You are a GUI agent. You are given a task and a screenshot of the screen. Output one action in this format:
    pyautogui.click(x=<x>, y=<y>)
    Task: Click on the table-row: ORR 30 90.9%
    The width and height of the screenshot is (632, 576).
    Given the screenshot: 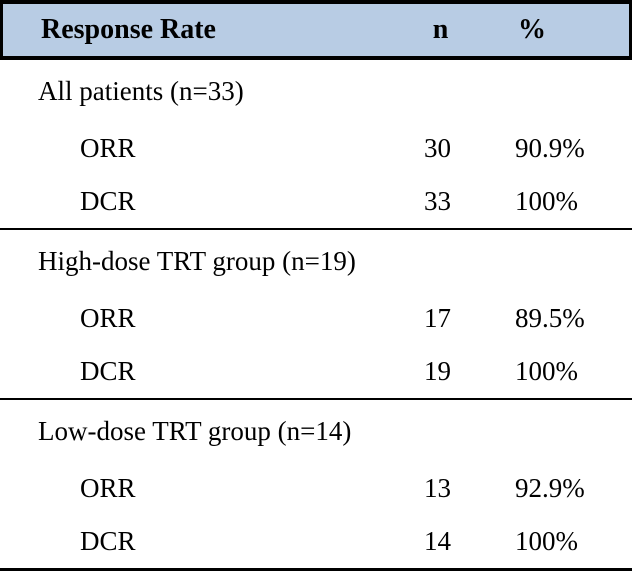 What is the action you would take?
    pyautogui.click(x=316, y=148)
    